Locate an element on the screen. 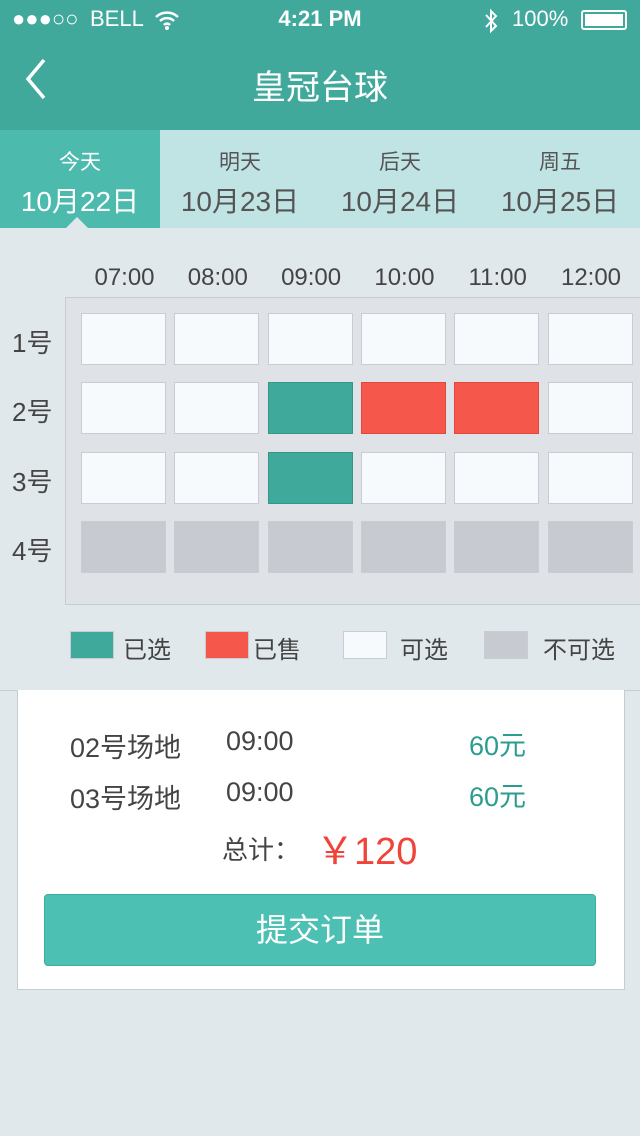  table-label: 2号 is located at coordinates (32, 412).